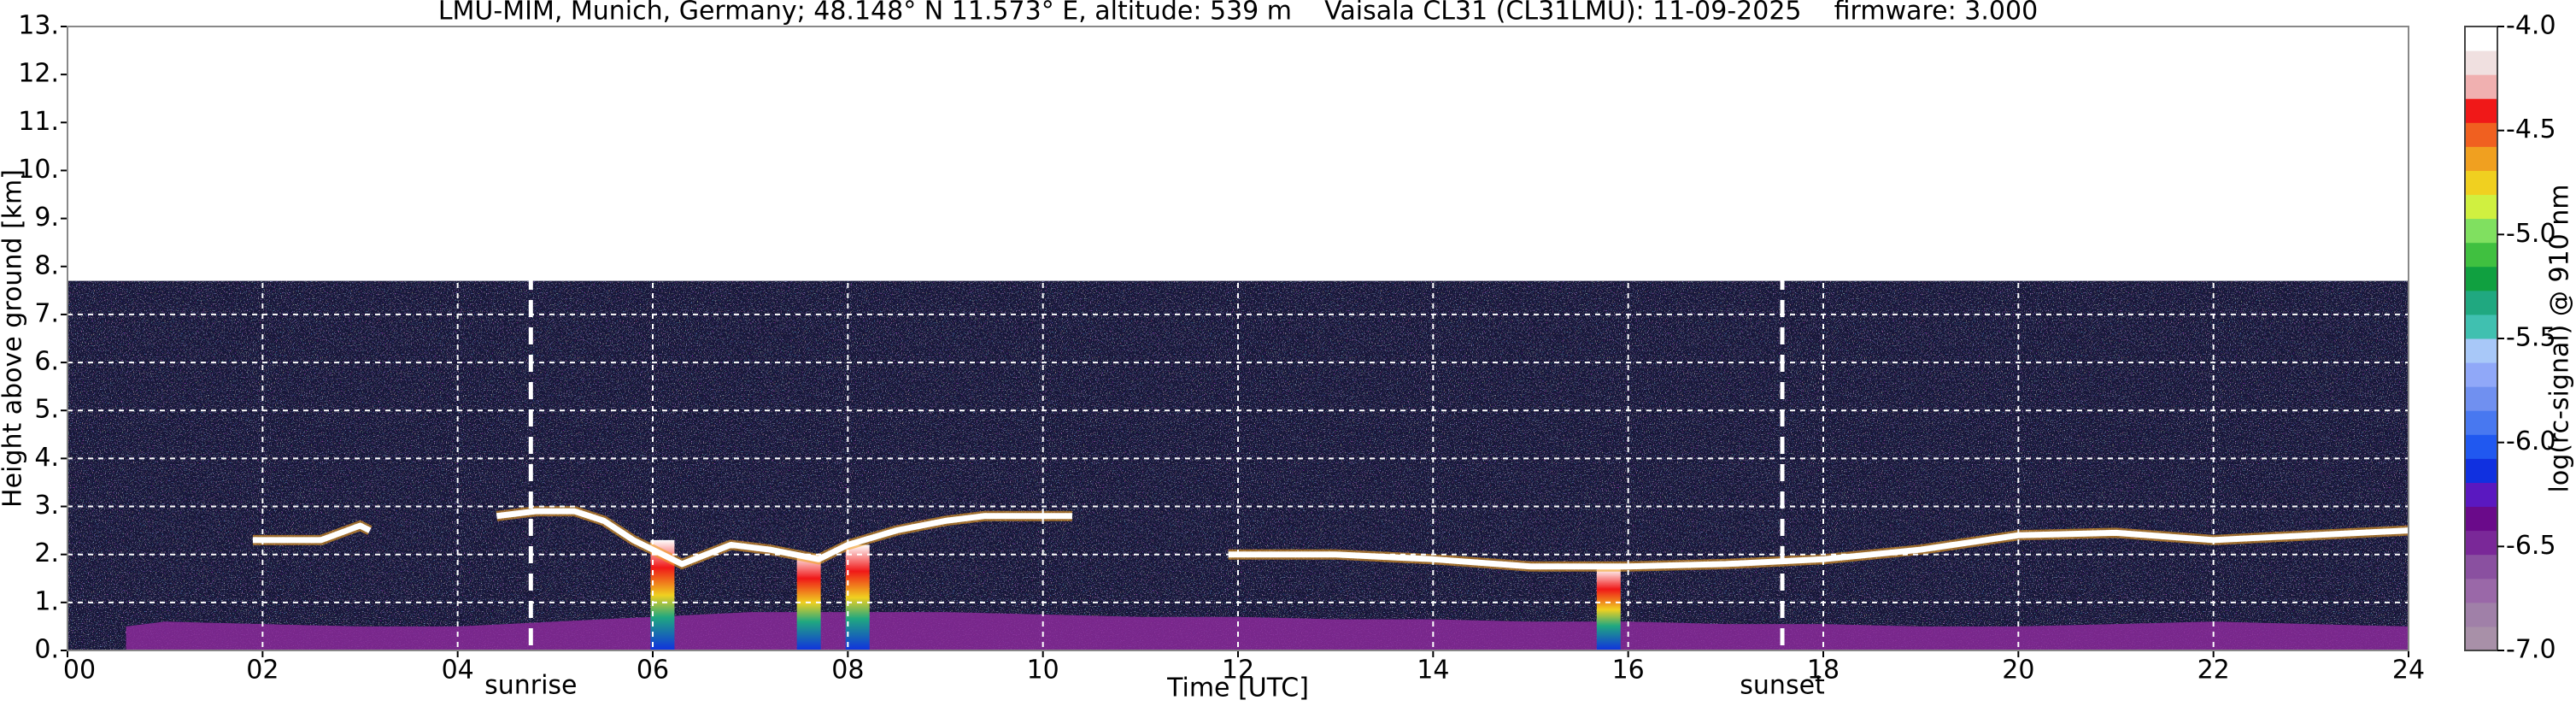  Describe the element at coordinates (38, 170) in the screenshot. I see `y-tick-label: 10.` at that location.